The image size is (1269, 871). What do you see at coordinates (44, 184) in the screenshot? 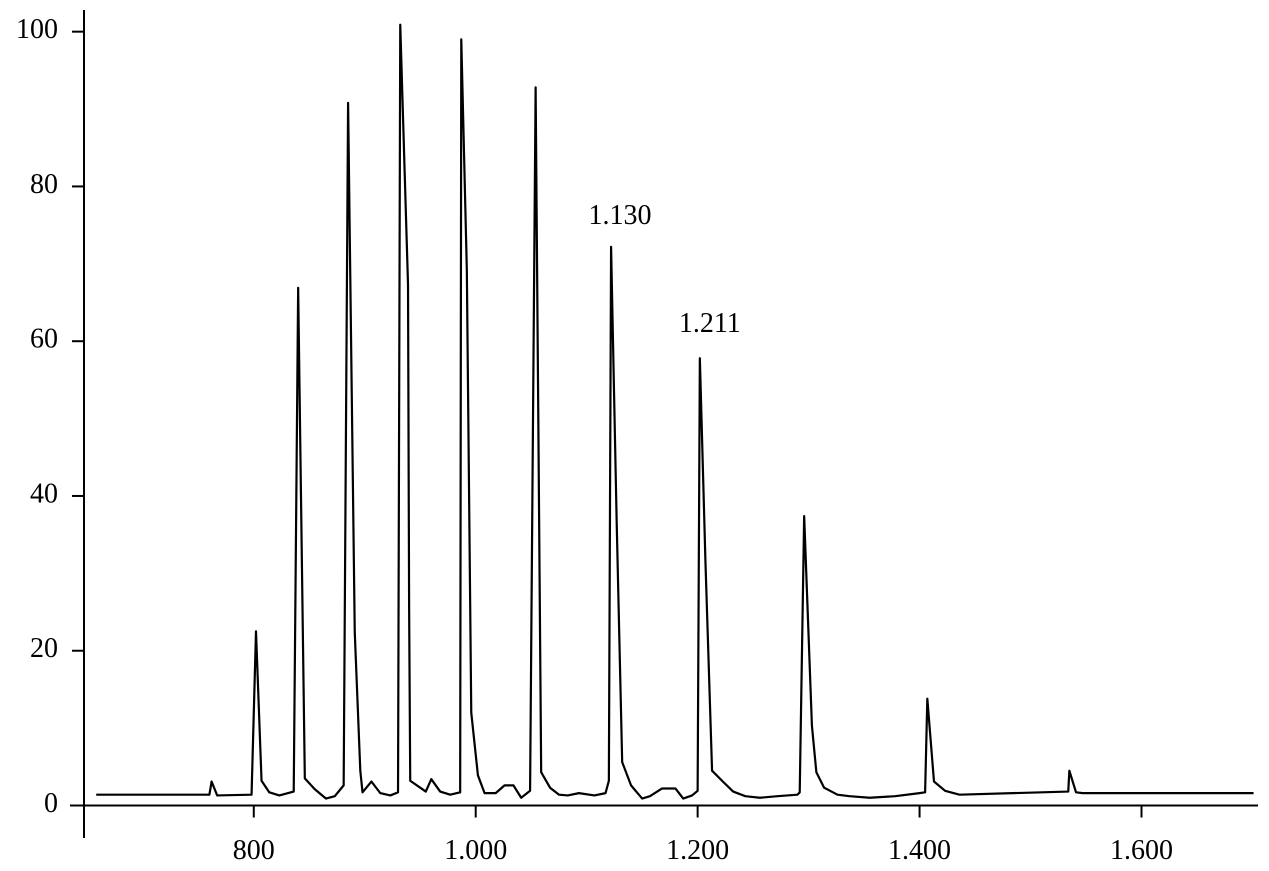
I see `y-tick-label: 80` at bounding box center [44, 184].